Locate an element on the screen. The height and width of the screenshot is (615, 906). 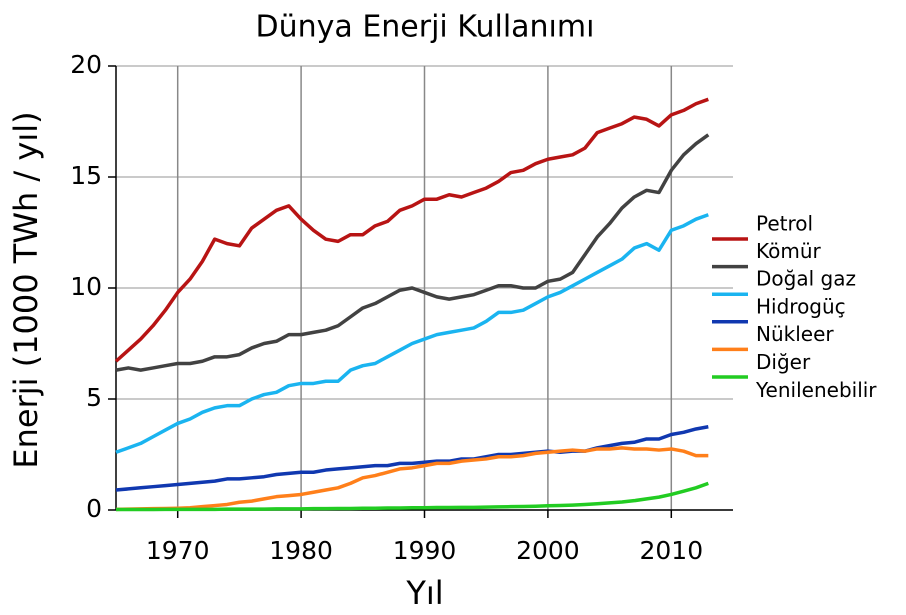
x-axis-label: Yıl is located at coordinates (424, 593).